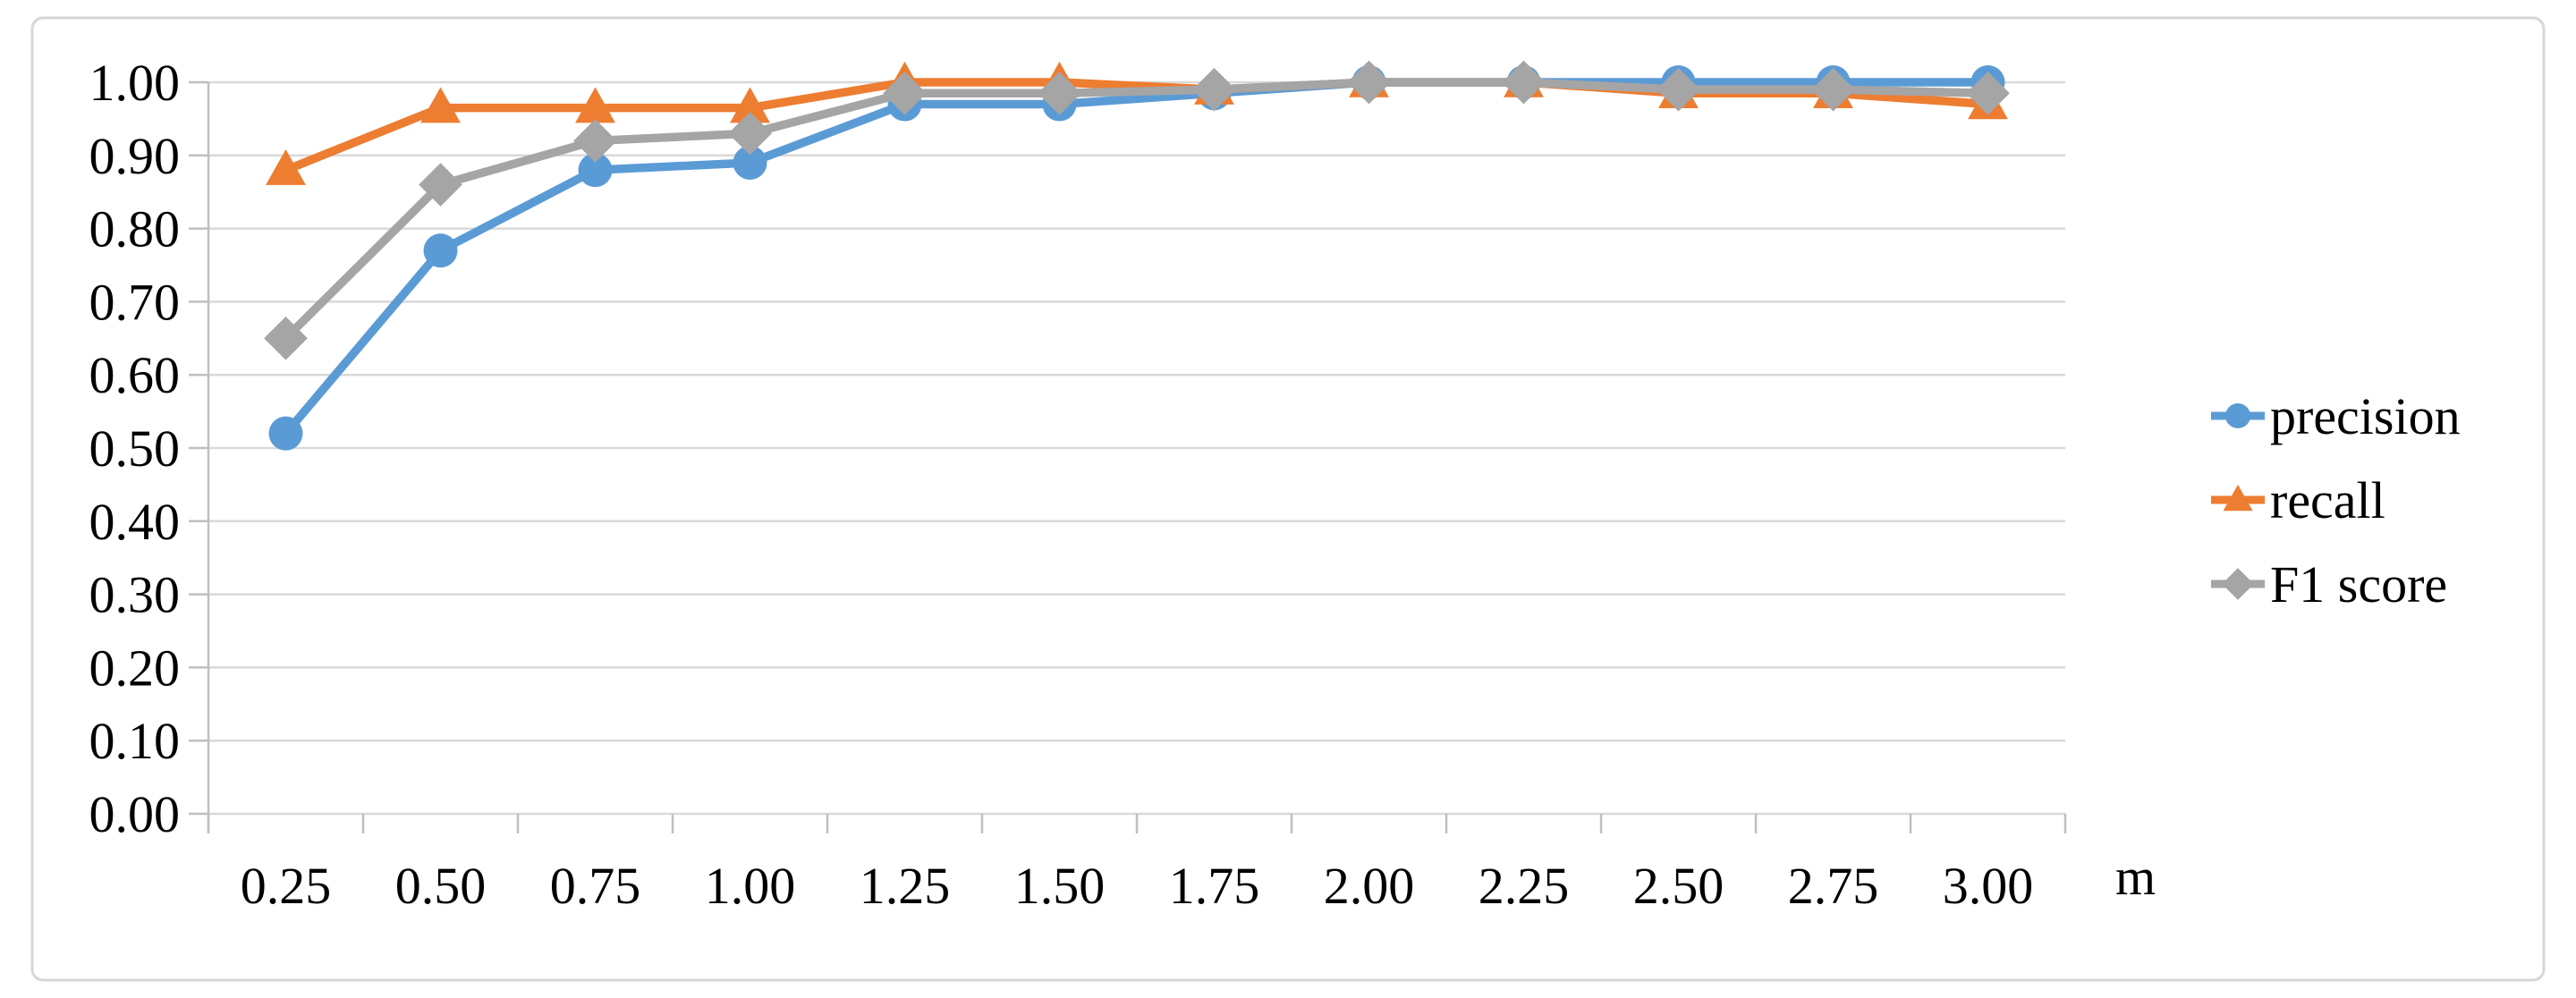 This screenshot has width=2576, height=998. I want to click on y-axis-tick-label: 0.60, so click(135, 375).